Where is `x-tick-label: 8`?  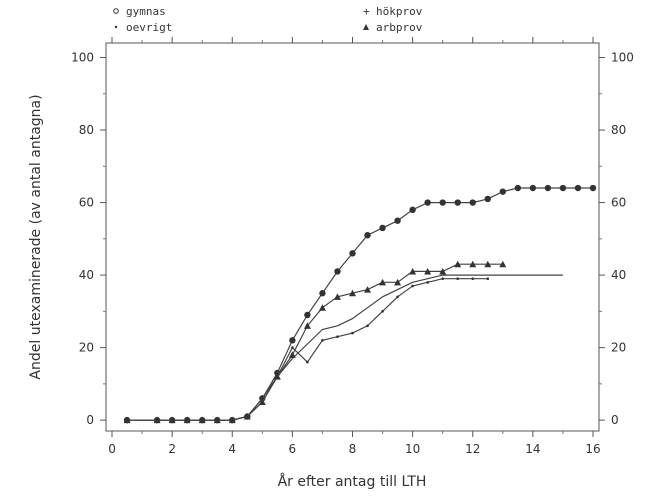
x-tick-label: 8 is located at coordinates (353, 449).